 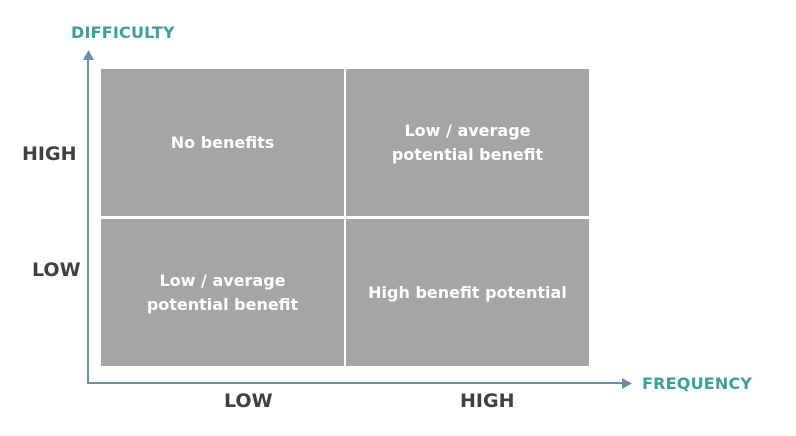 I want to click on x-axis-arrow-icon, so click(x=627, y=383).